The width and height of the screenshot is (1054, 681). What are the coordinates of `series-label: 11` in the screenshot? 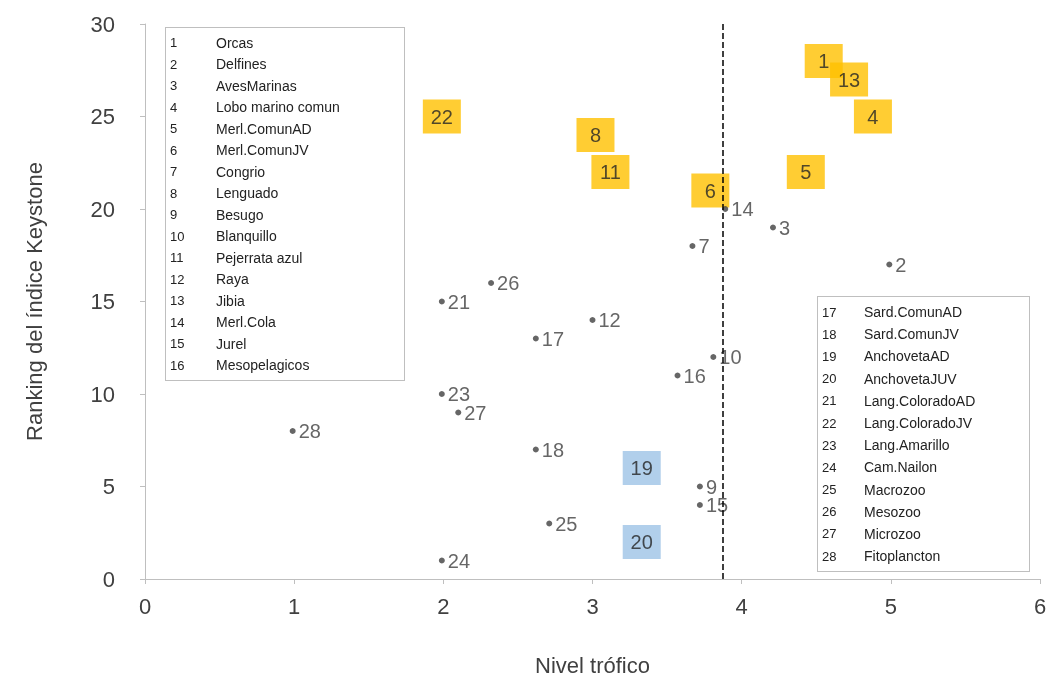 It's located at (610, 172).